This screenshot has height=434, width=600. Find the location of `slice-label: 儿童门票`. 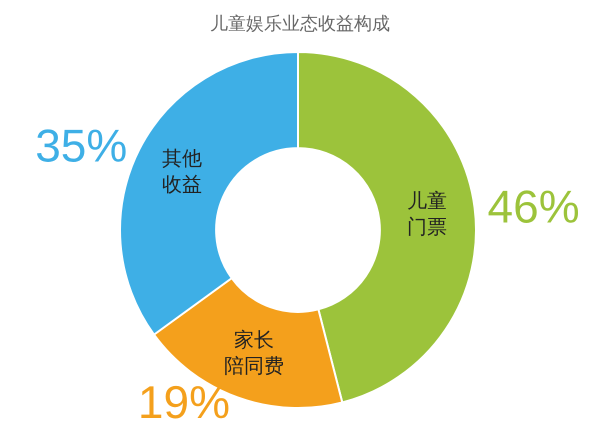

slice-label: 儿童门票 is located at coordinates (426, 213).